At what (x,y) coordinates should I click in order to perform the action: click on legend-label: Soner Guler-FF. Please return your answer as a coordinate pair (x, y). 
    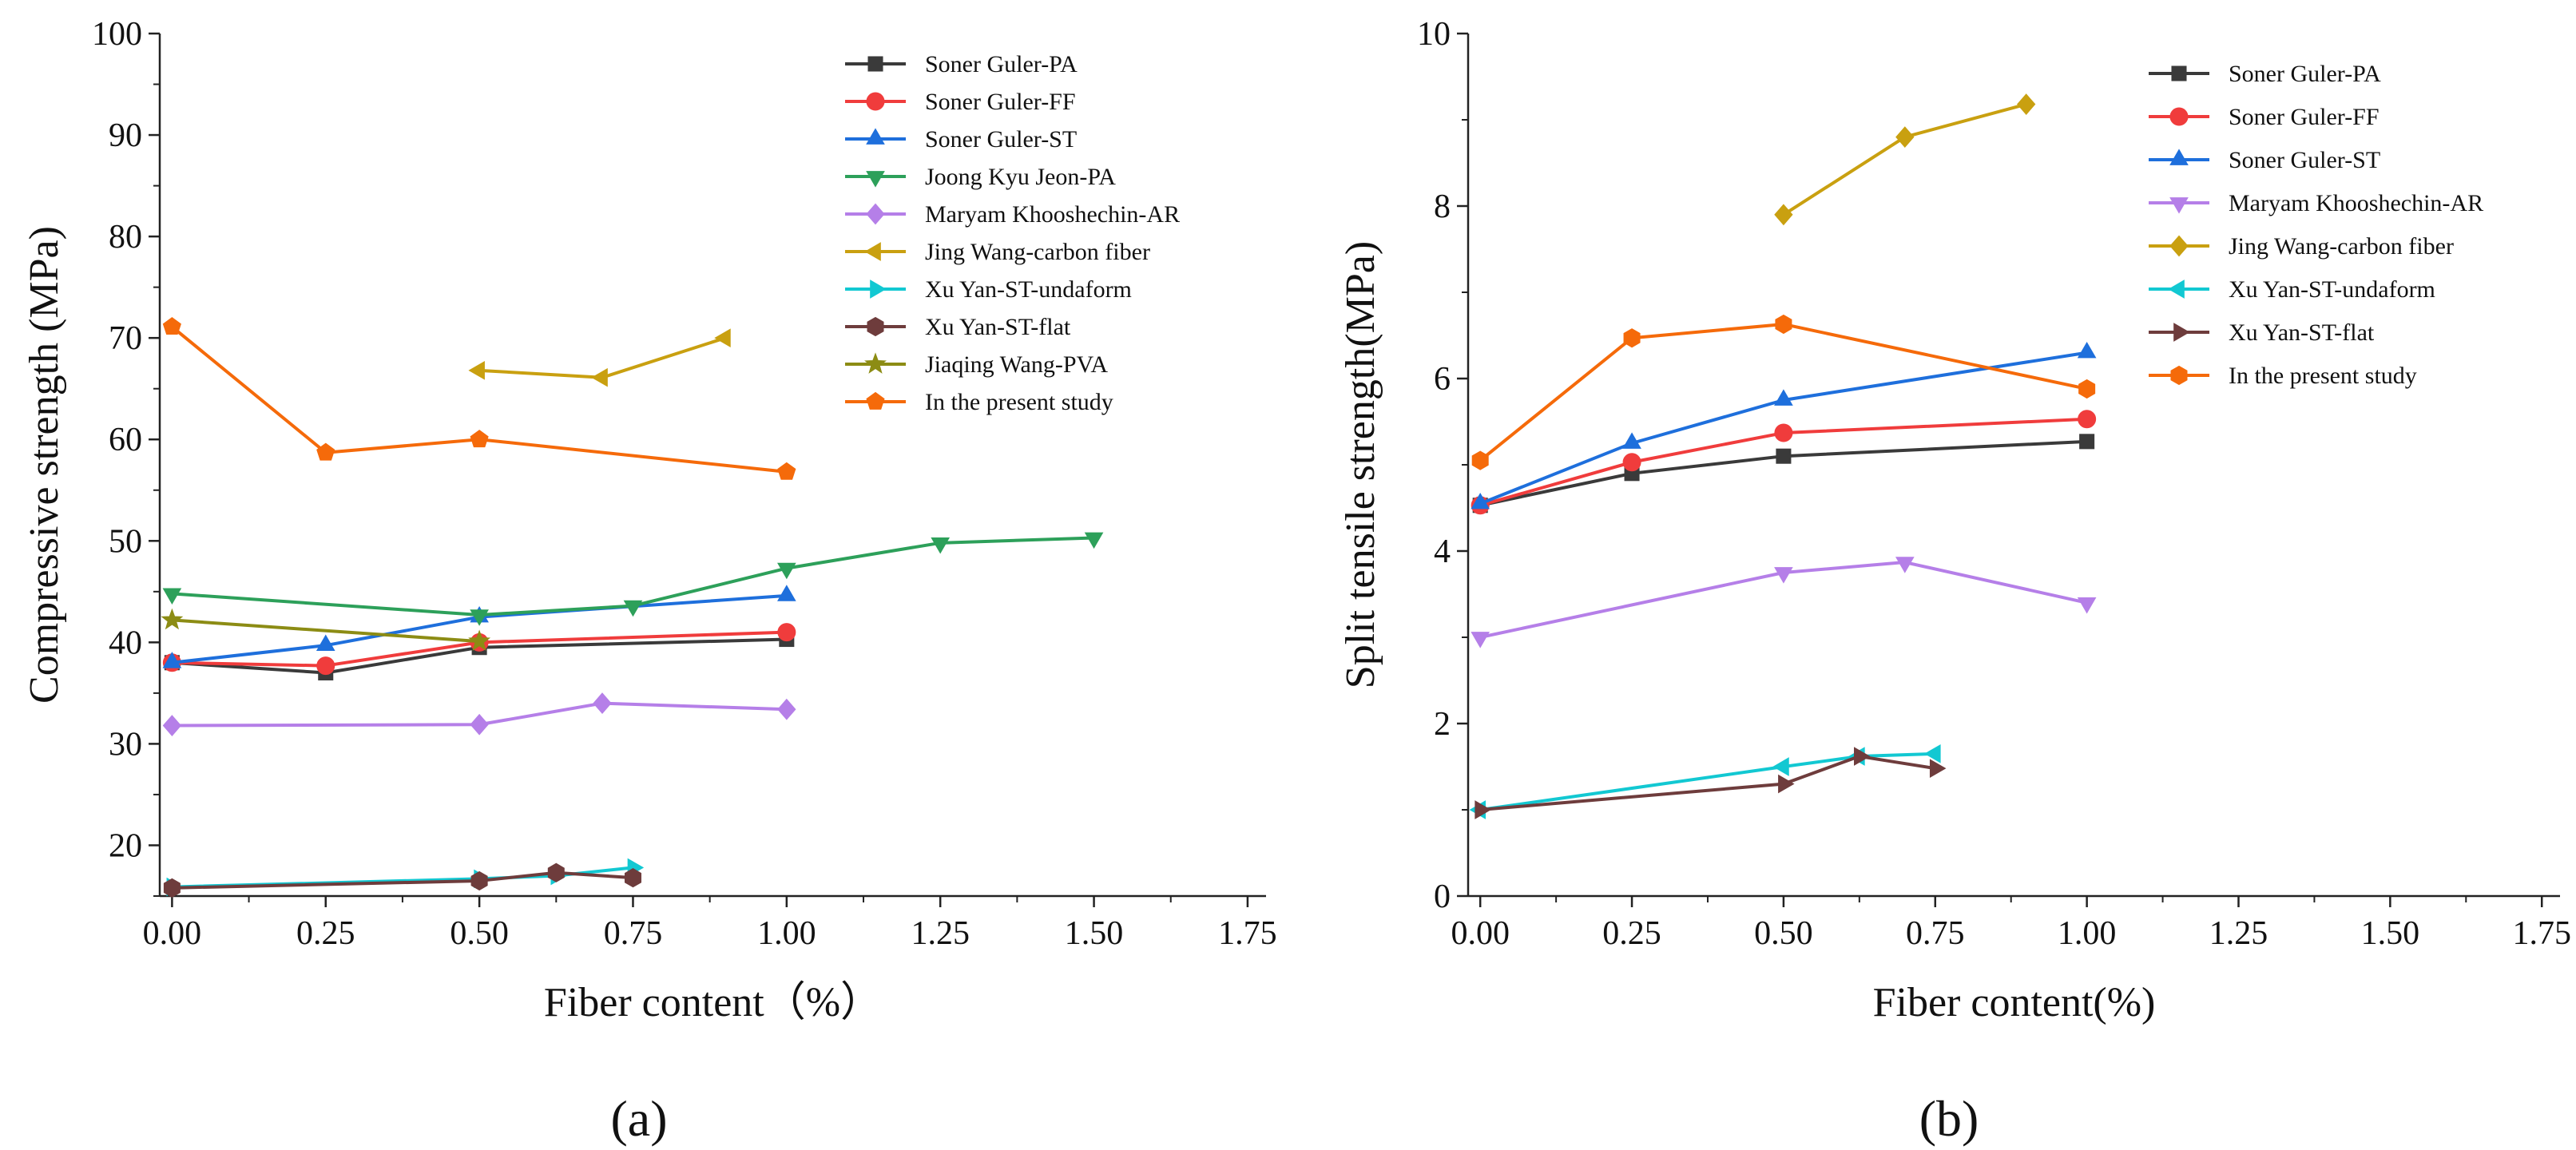
    Looking at the image, I should click on (2304, 117).